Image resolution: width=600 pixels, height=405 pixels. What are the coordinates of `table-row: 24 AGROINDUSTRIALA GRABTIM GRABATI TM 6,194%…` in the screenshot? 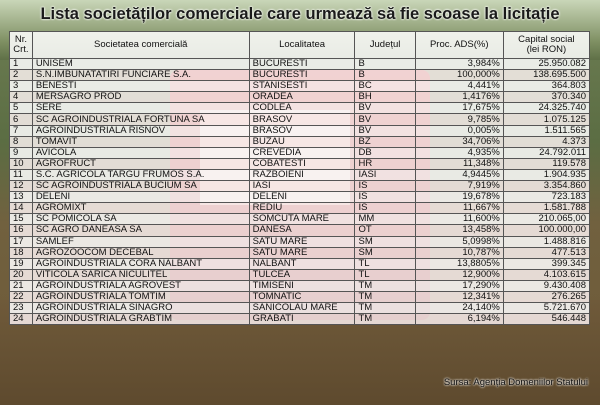 It's located at (300, 319).